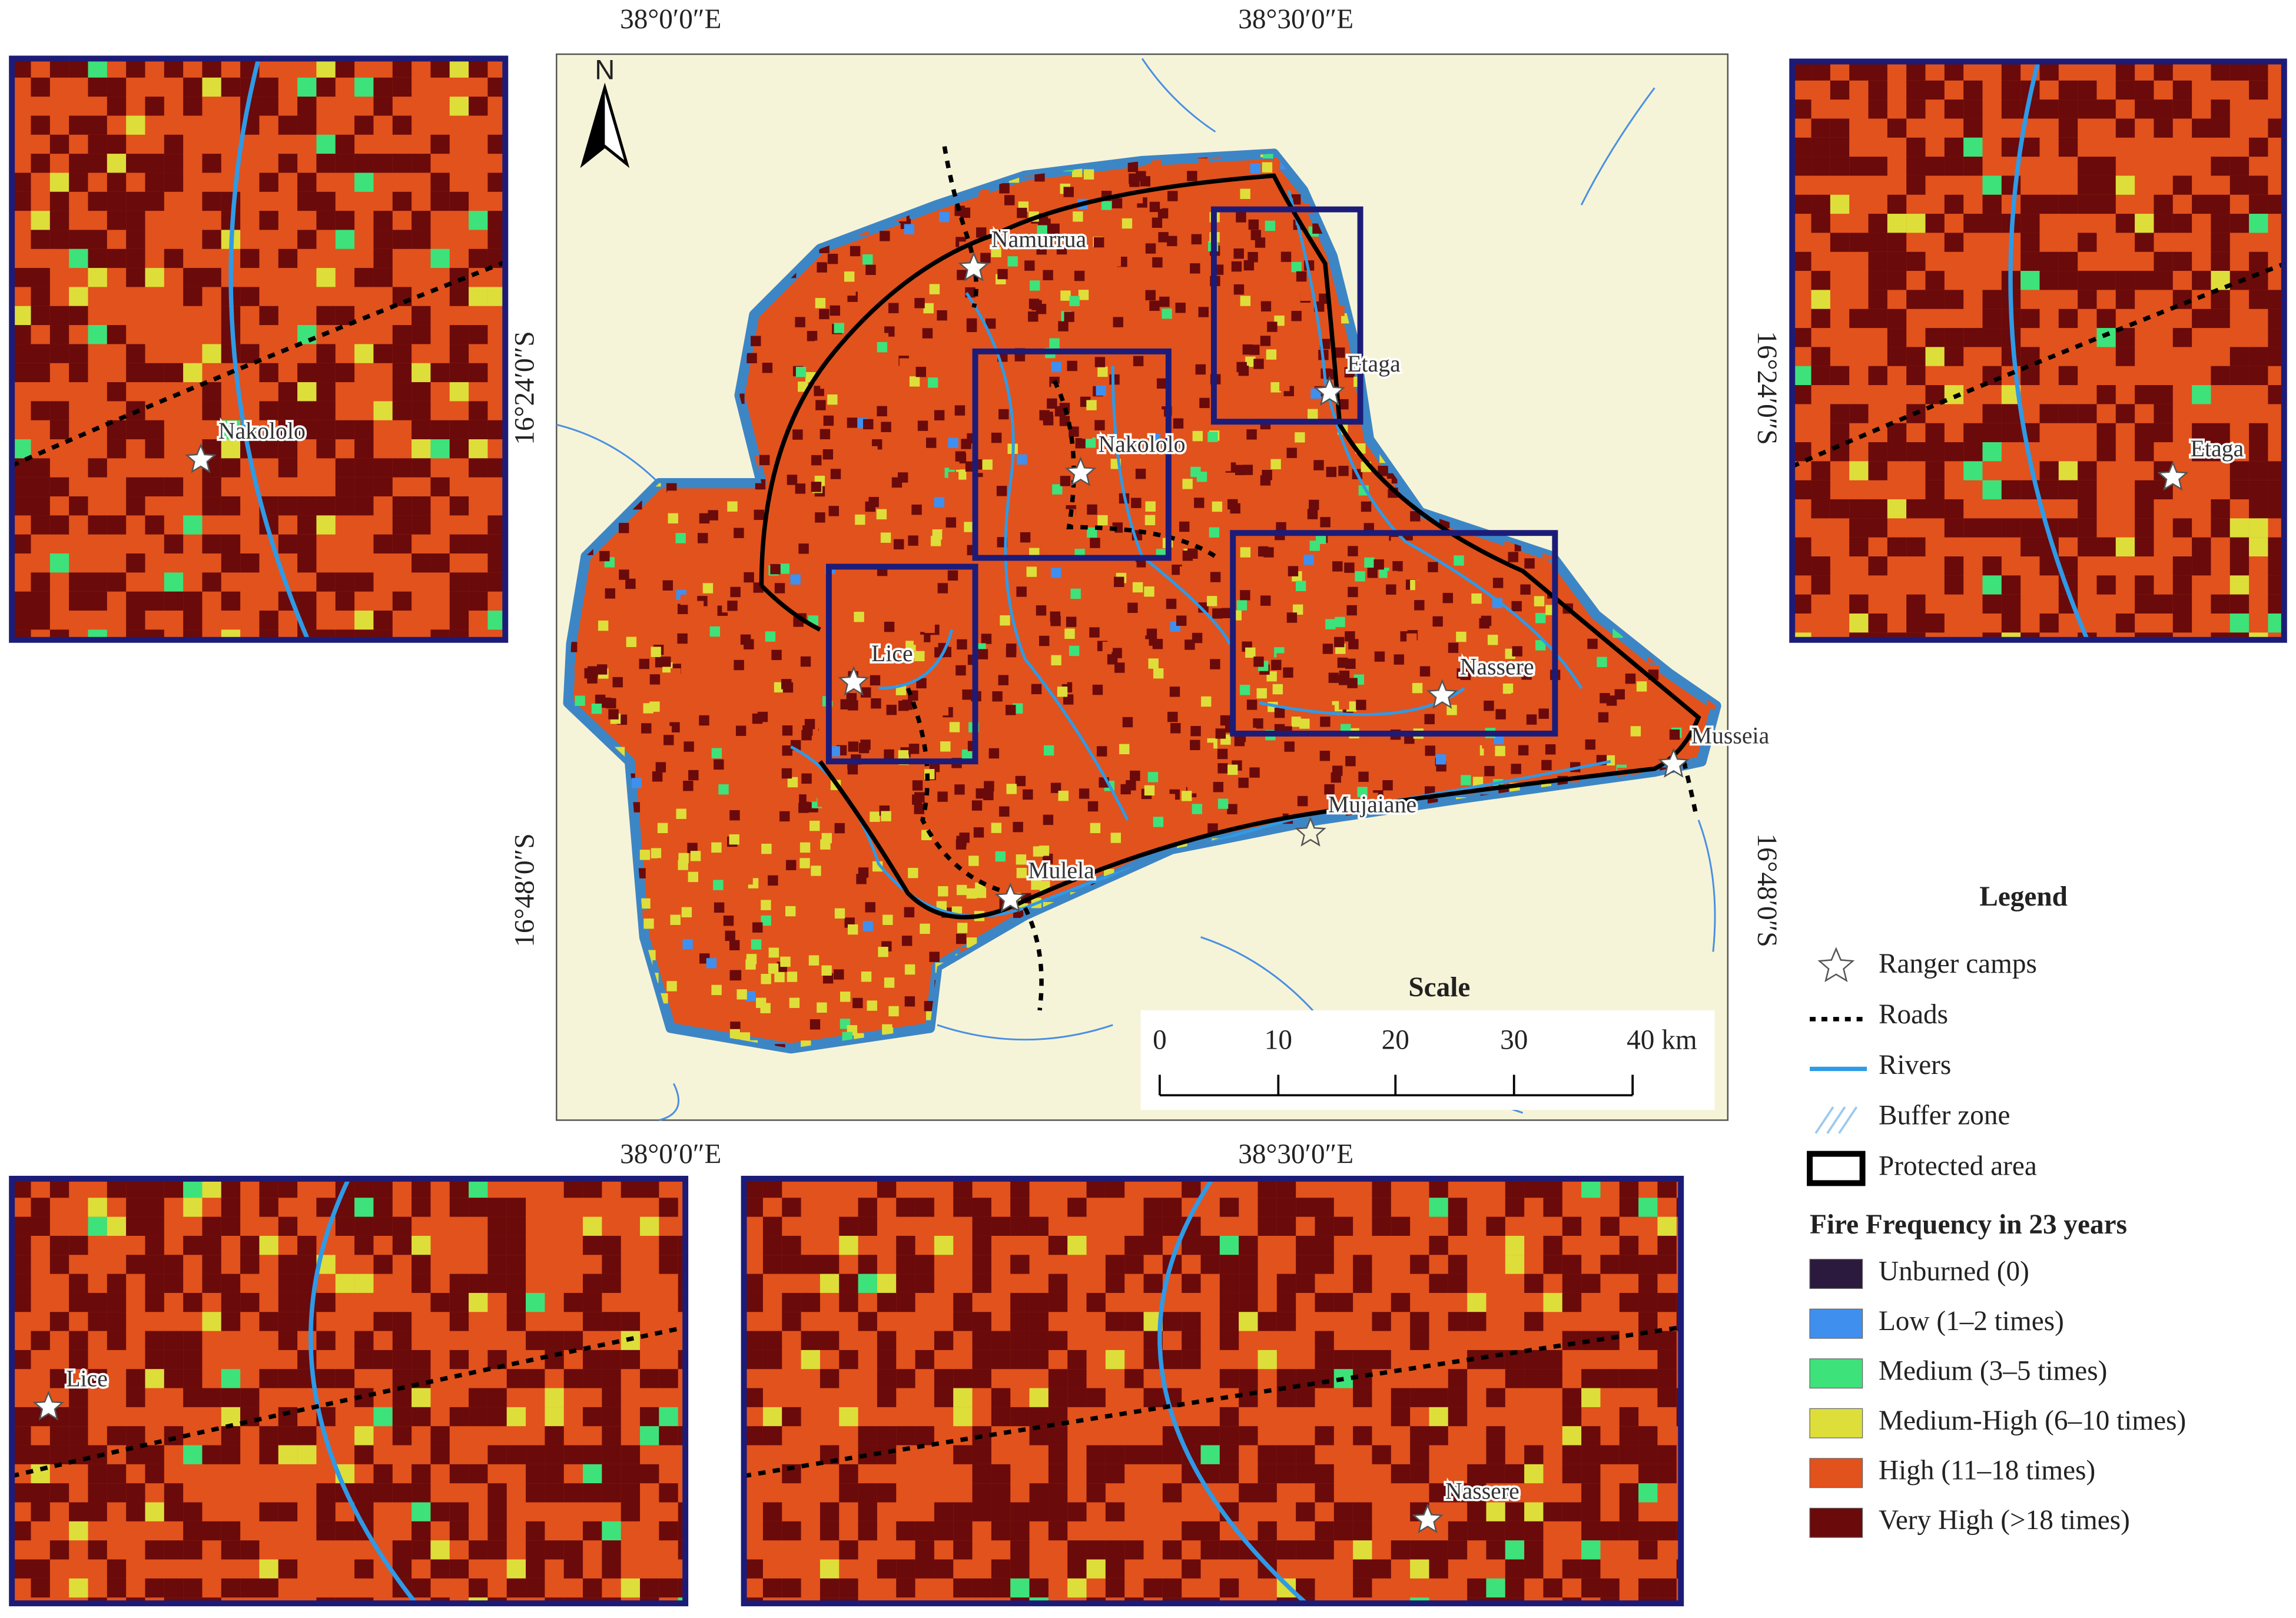  Describe the element at coordinates (1010, 898) in the screenshot. I see `star` at that location.